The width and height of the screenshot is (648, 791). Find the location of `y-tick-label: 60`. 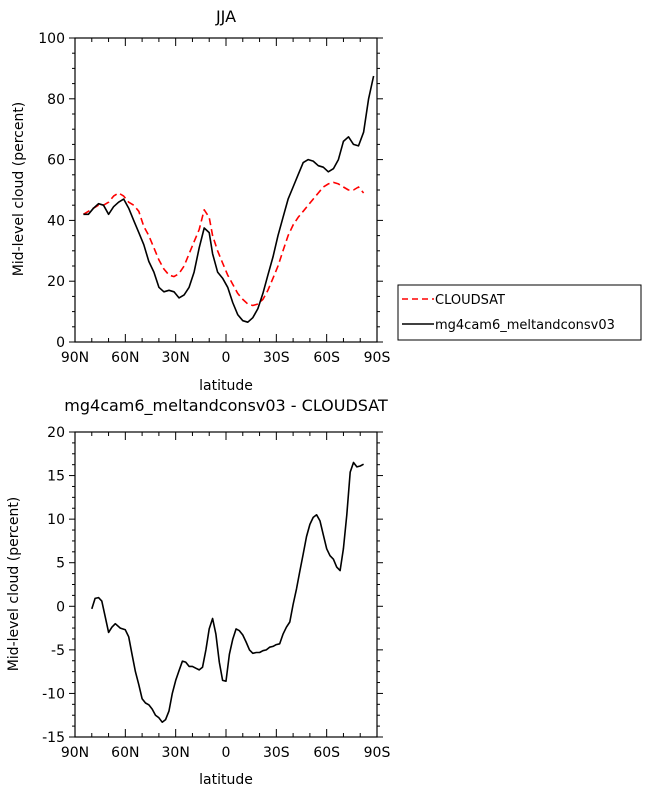

y-tick-label: 60 is located at coordinates (56, 161).